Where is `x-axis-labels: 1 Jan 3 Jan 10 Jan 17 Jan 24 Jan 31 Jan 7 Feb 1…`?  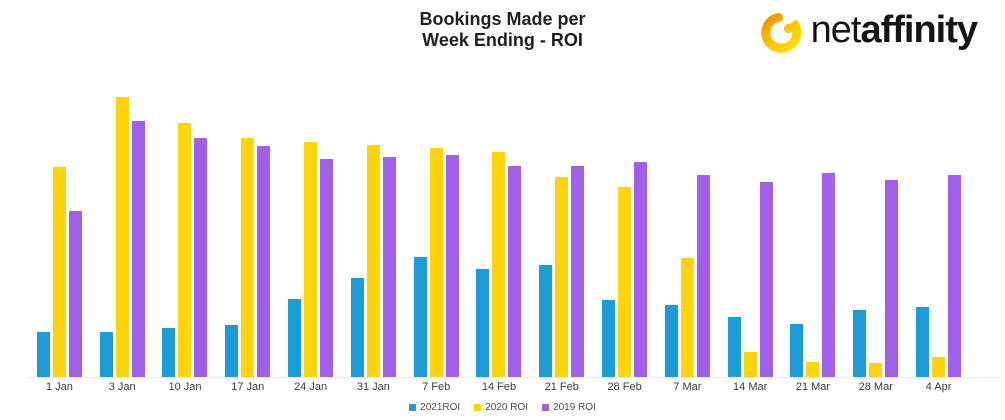
x-axis-labels: 1 Jan 3 Jan 10 Jan 17 Jan 24 Jan 31 Jan 7 Feb 1… is located at coordinates (499, 387).